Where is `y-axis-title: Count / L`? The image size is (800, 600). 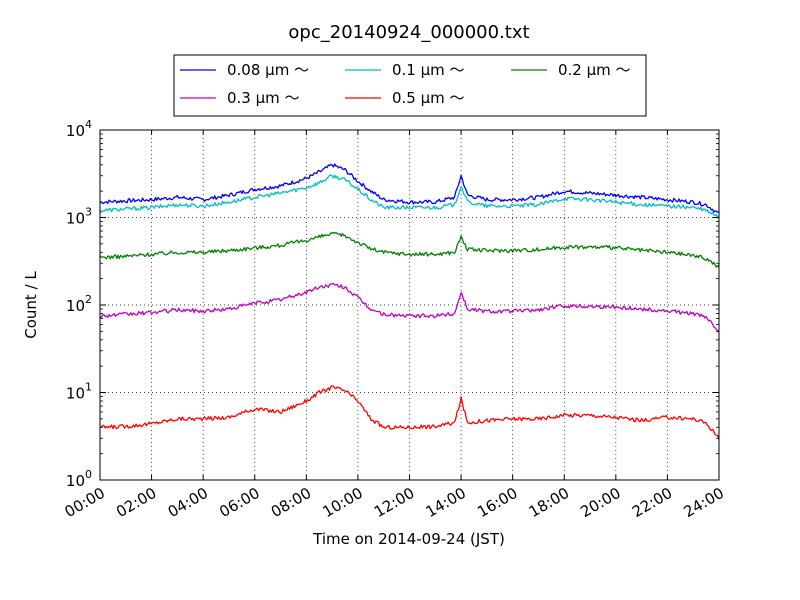 y-axis-title: Count / L is located at coordinates (31, 305).